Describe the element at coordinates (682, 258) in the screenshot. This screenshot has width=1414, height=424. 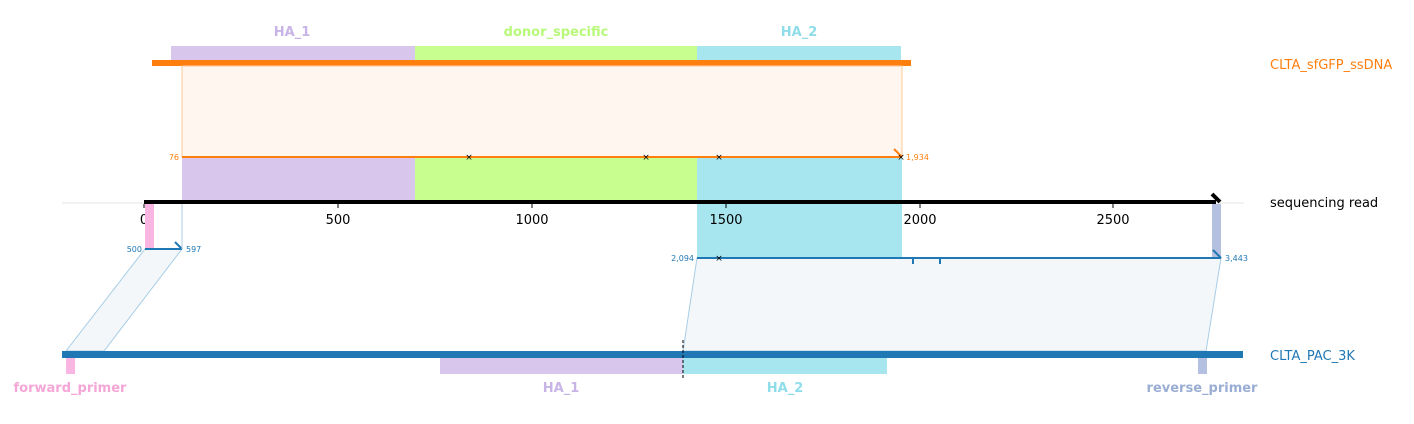
I see `right-alignment-start-coord: 2,094` at that location.